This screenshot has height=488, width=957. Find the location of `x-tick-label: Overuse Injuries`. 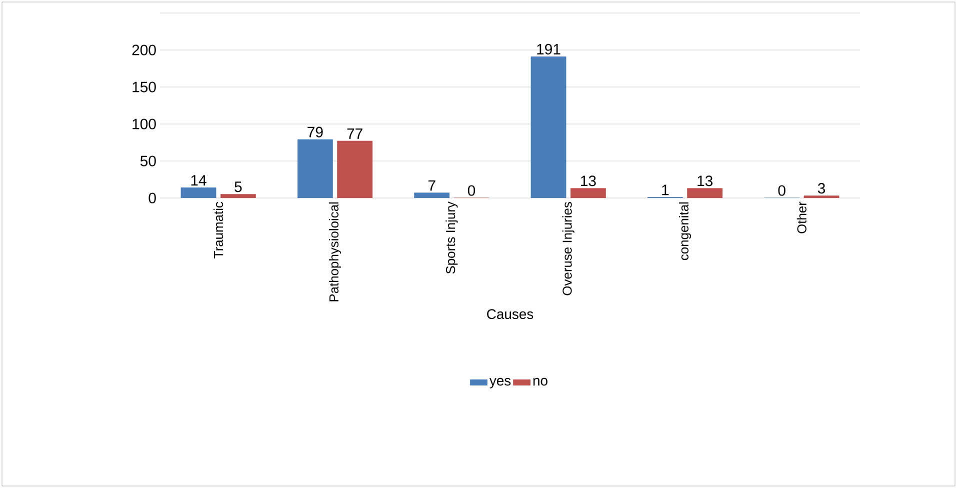

x-tick-label: Overuse Injuries is located at coordinates (568, 249).